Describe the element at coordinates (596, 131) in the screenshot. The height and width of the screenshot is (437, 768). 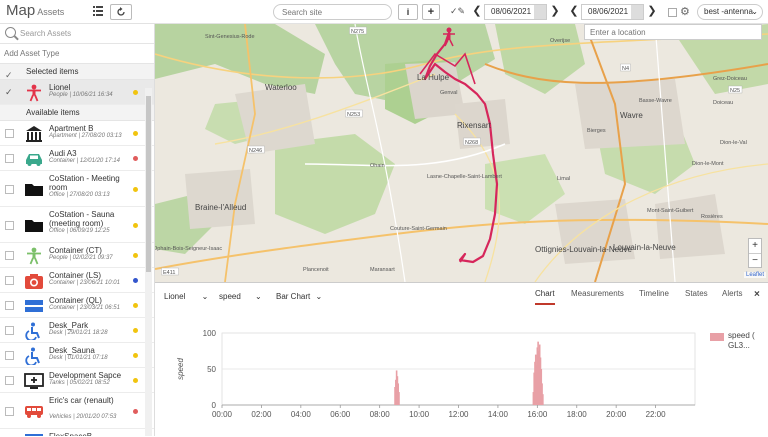
I see `map-label: Bierges` at that location.